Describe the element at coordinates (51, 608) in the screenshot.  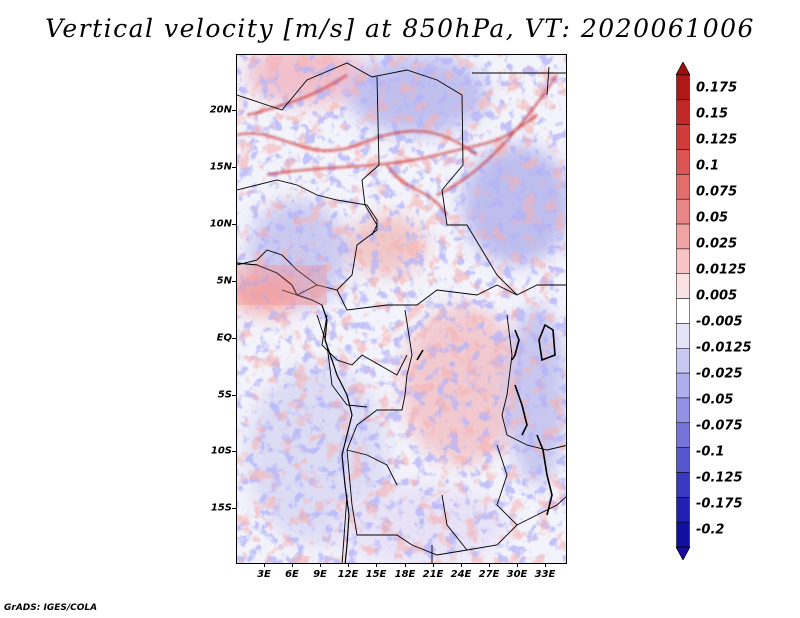
I see `grads-credit: GrADS: IGES/COLA` at that location.